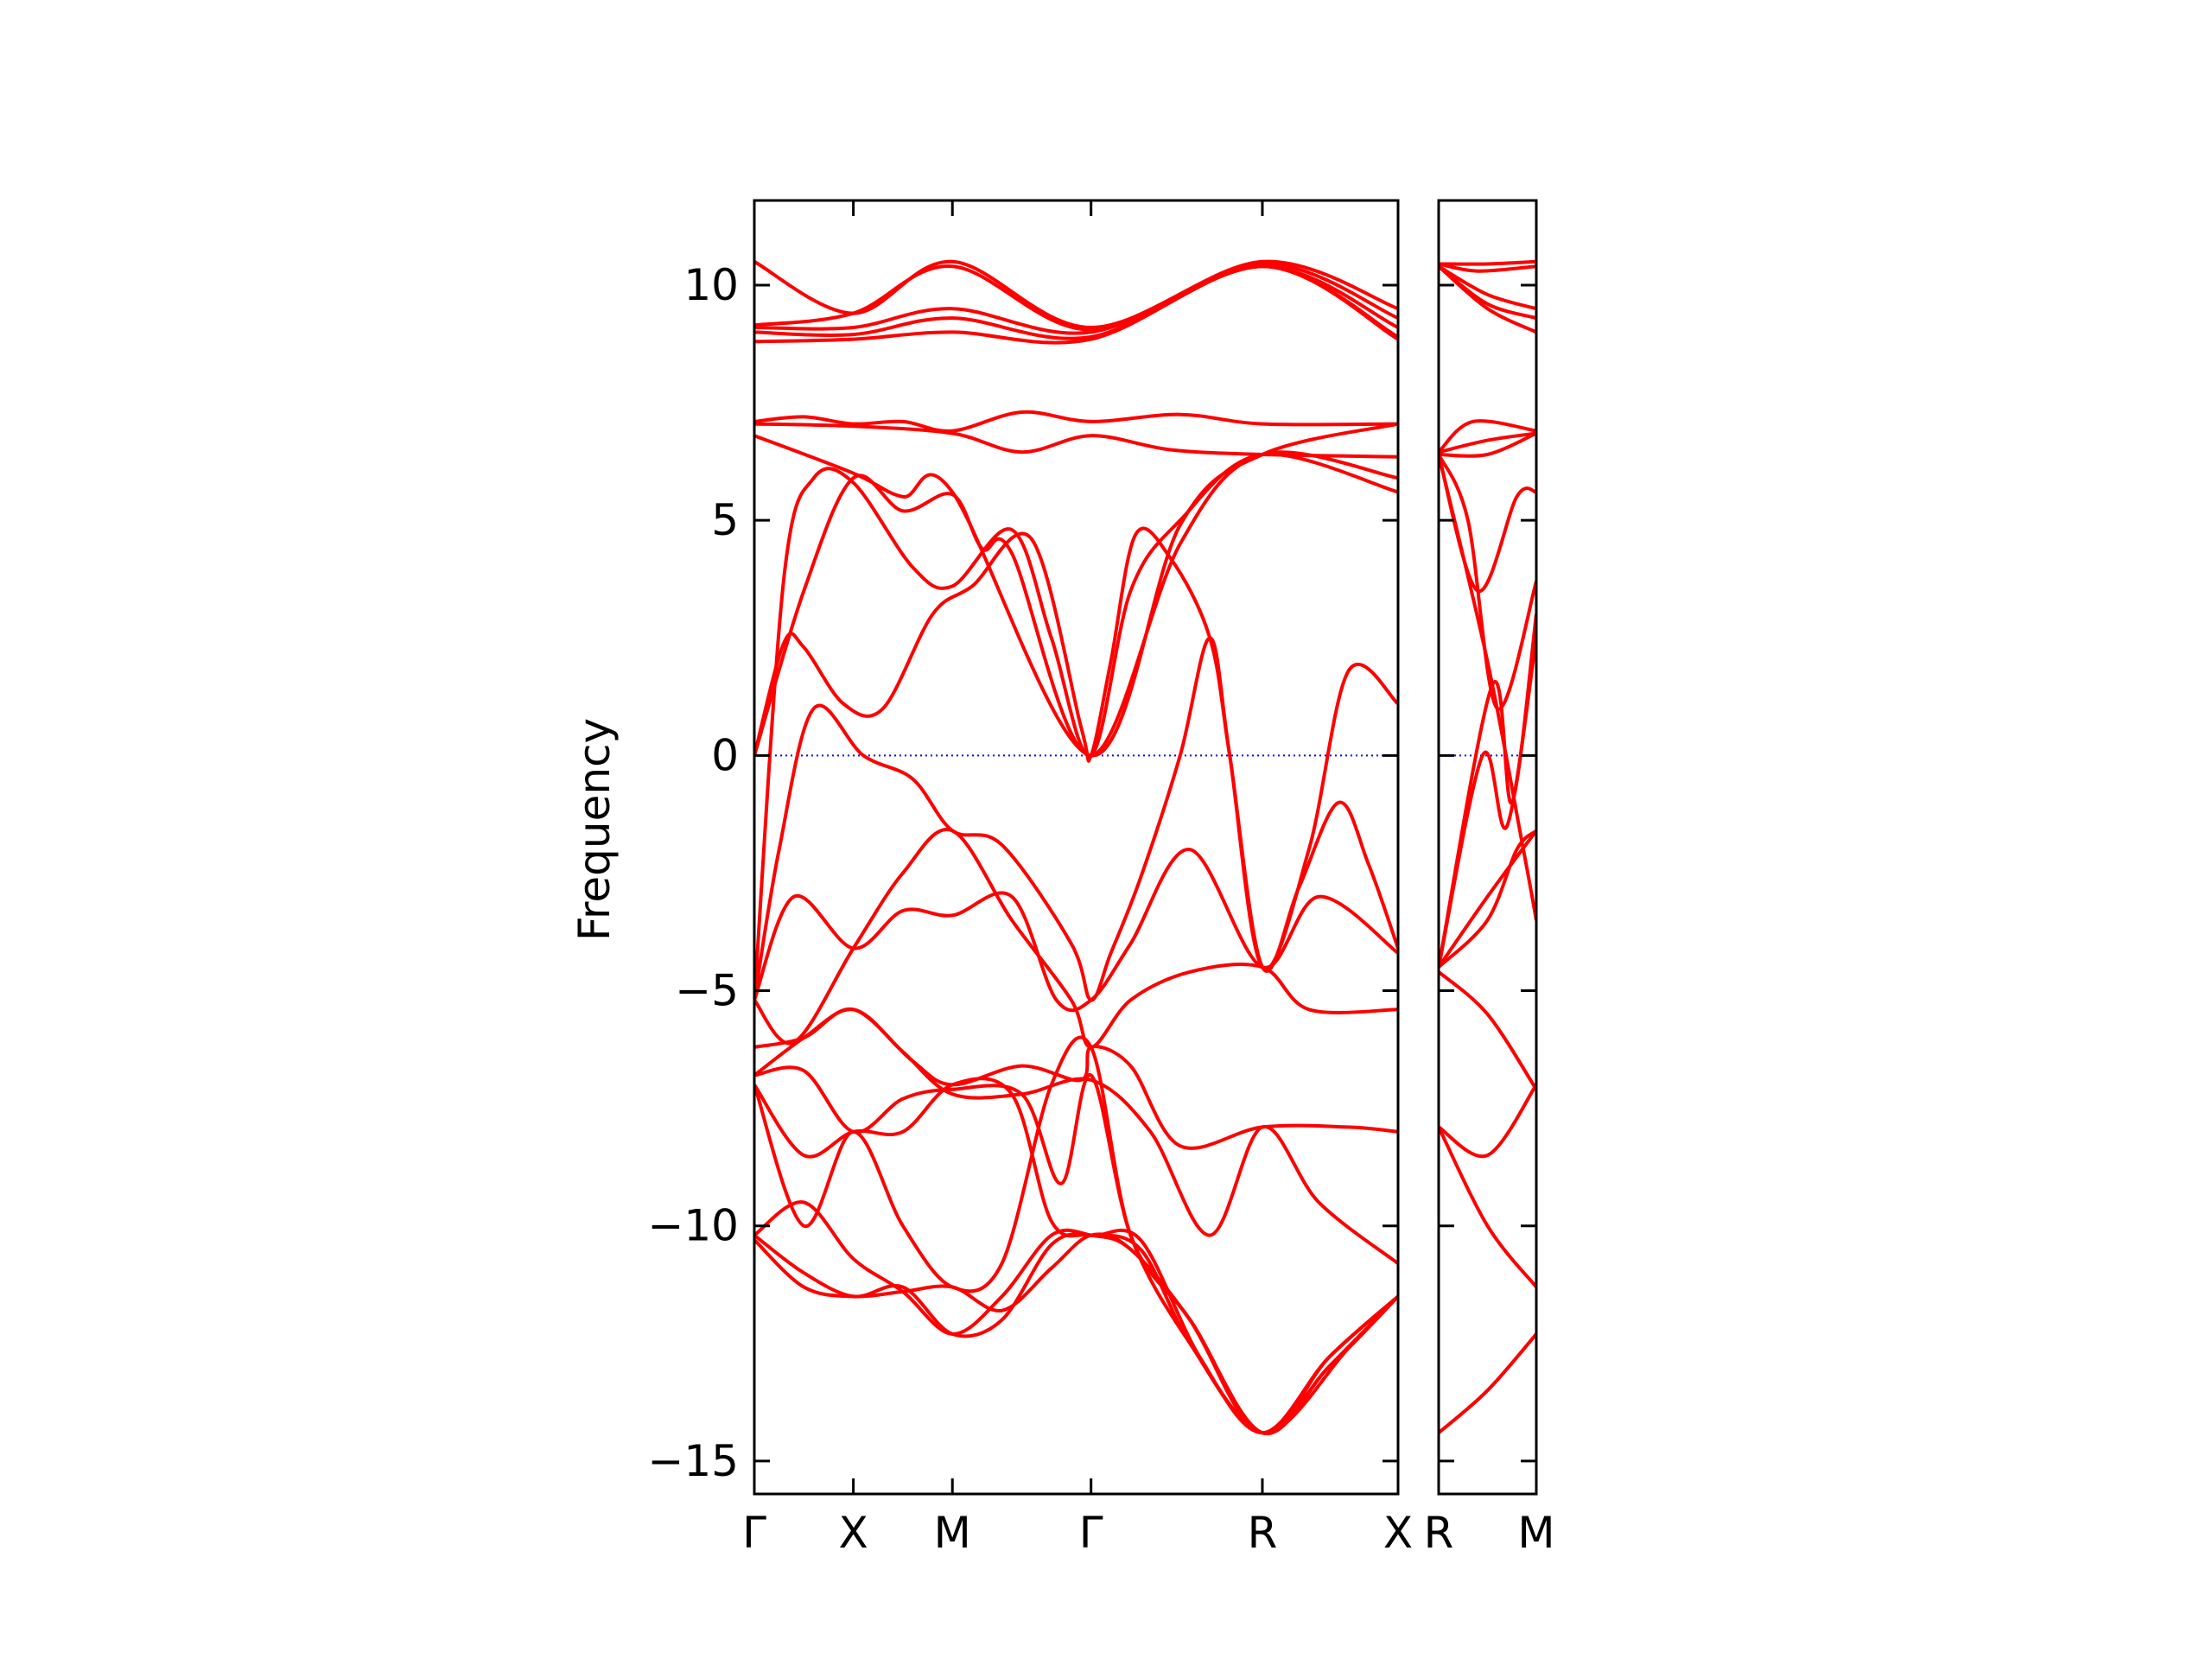  I want to click on main-xtick-label: R, so click(1263, 1533).